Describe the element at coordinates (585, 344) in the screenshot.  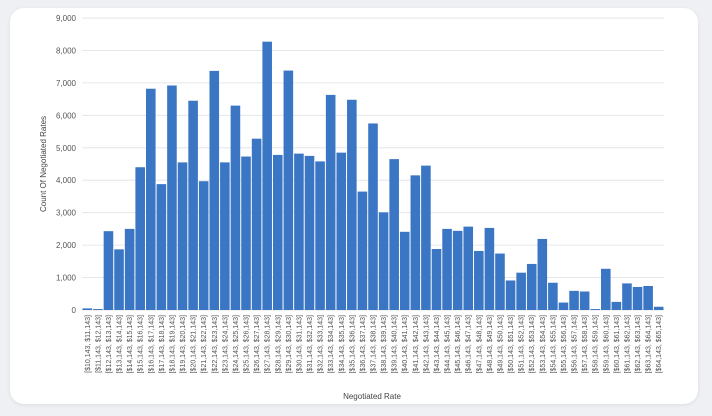
I see `x-tick-label: [$57,143, $58,143]` at that location.